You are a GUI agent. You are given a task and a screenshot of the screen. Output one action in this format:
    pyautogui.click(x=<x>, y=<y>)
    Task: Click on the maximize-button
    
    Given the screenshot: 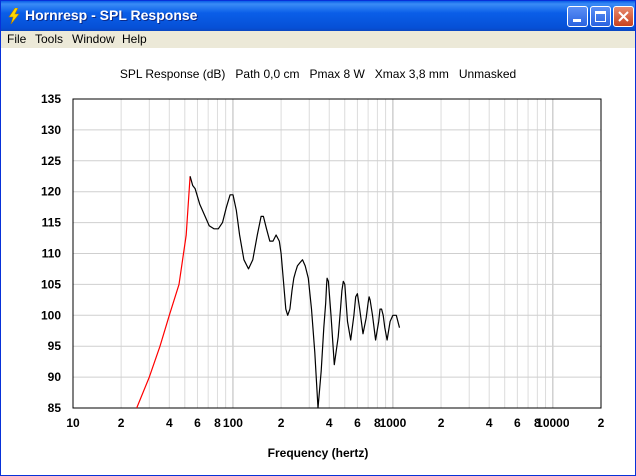 What is the action you would take?
    pyautogui.click(x=600, y=16)
    